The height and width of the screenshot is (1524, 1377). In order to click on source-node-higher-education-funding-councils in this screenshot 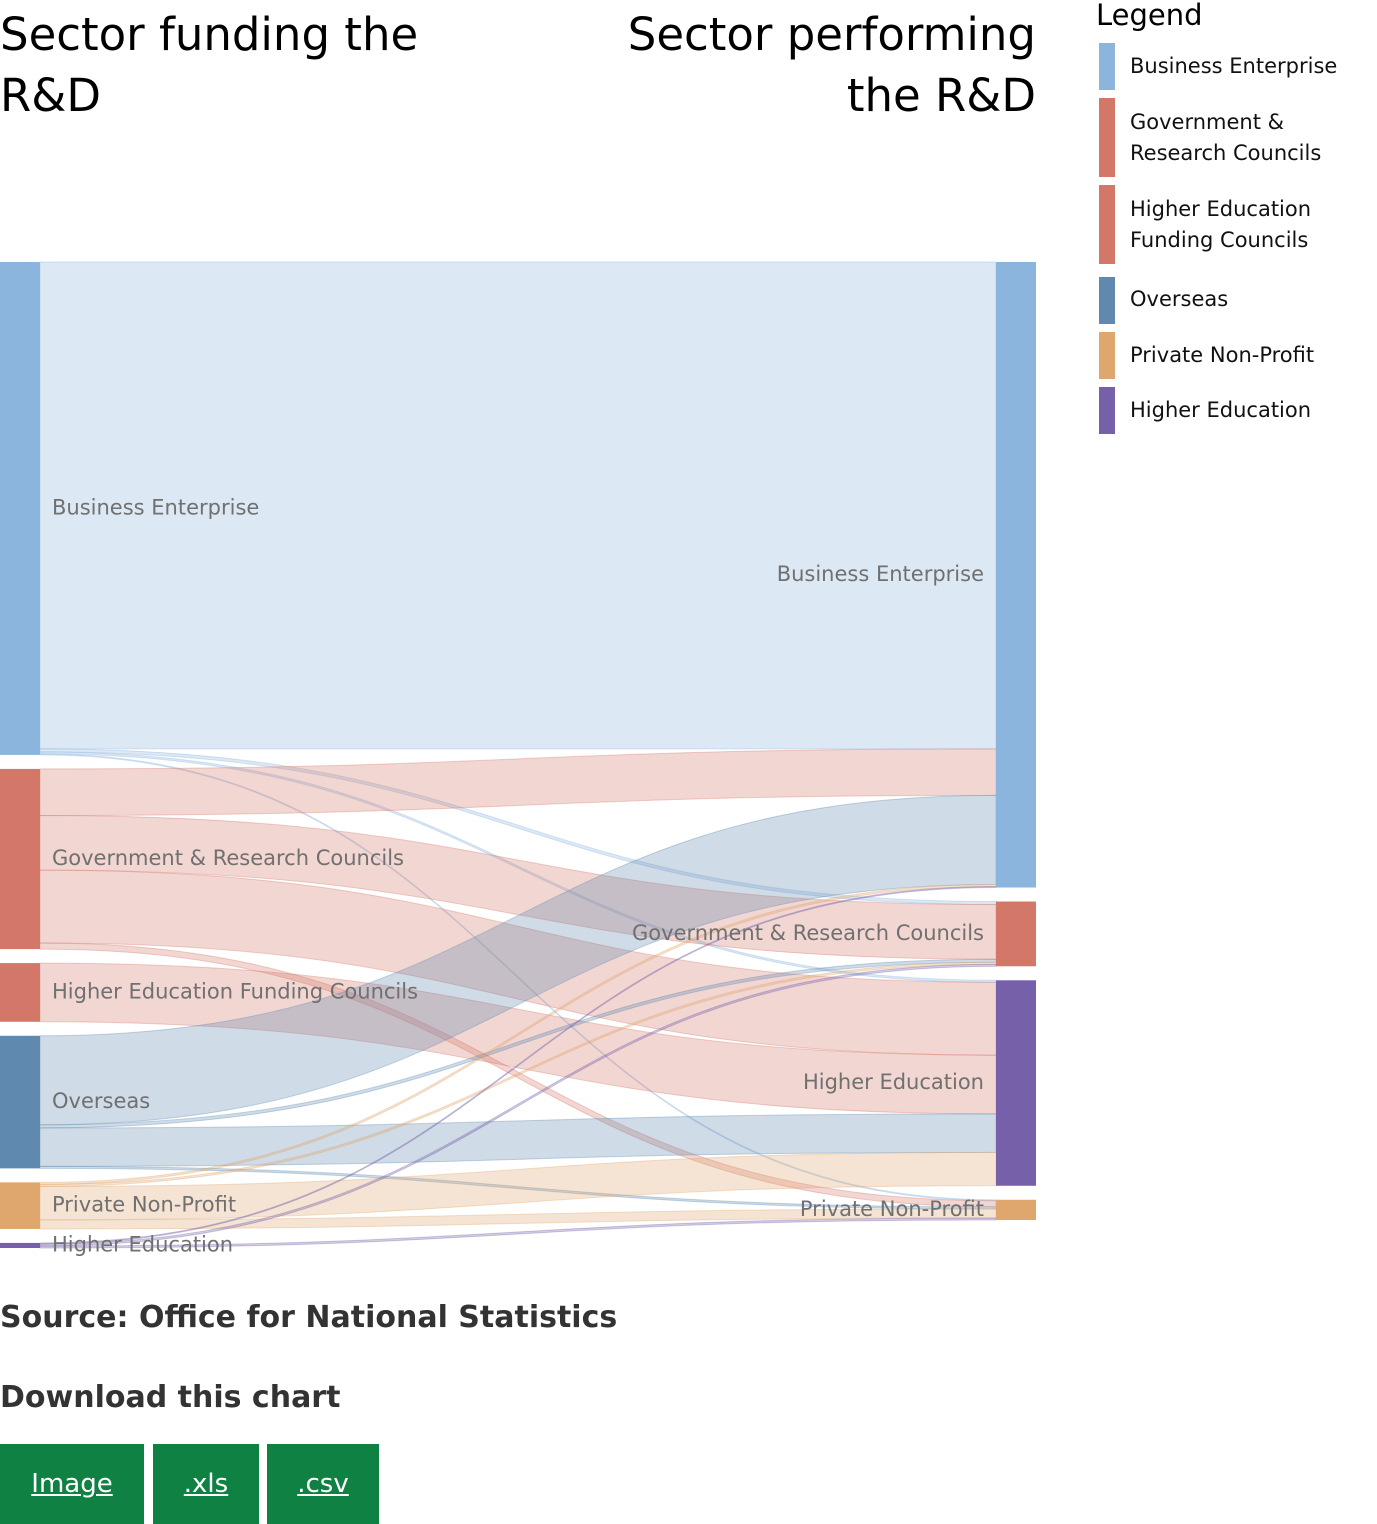, I will do `click(20, 992)`.